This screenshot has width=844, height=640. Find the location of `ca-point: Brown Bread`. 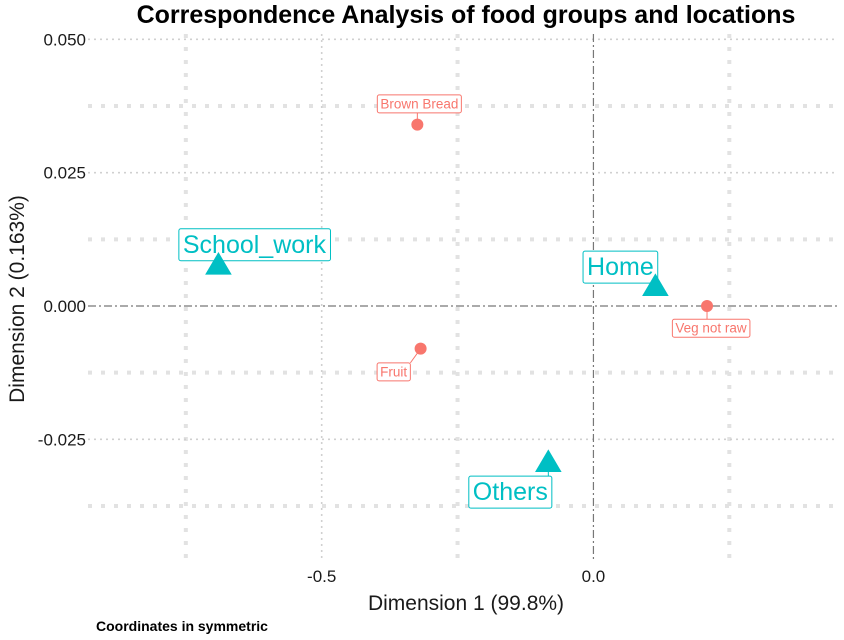

ca-point: Brown Bread is located at coordinates (419, 112).